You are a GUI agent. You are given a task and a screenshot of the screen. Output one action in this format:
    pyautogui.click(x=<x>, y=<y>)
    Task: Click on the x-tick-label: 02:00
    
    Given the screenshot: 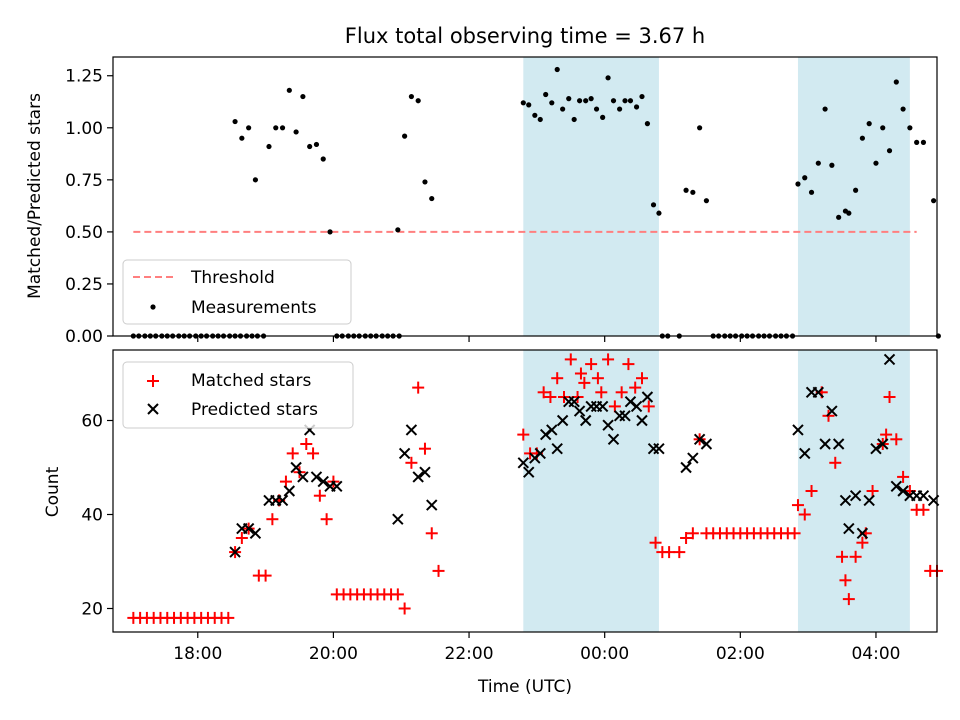 What is the action you would take?
    pyautogui.click(x=740, y=654)
    